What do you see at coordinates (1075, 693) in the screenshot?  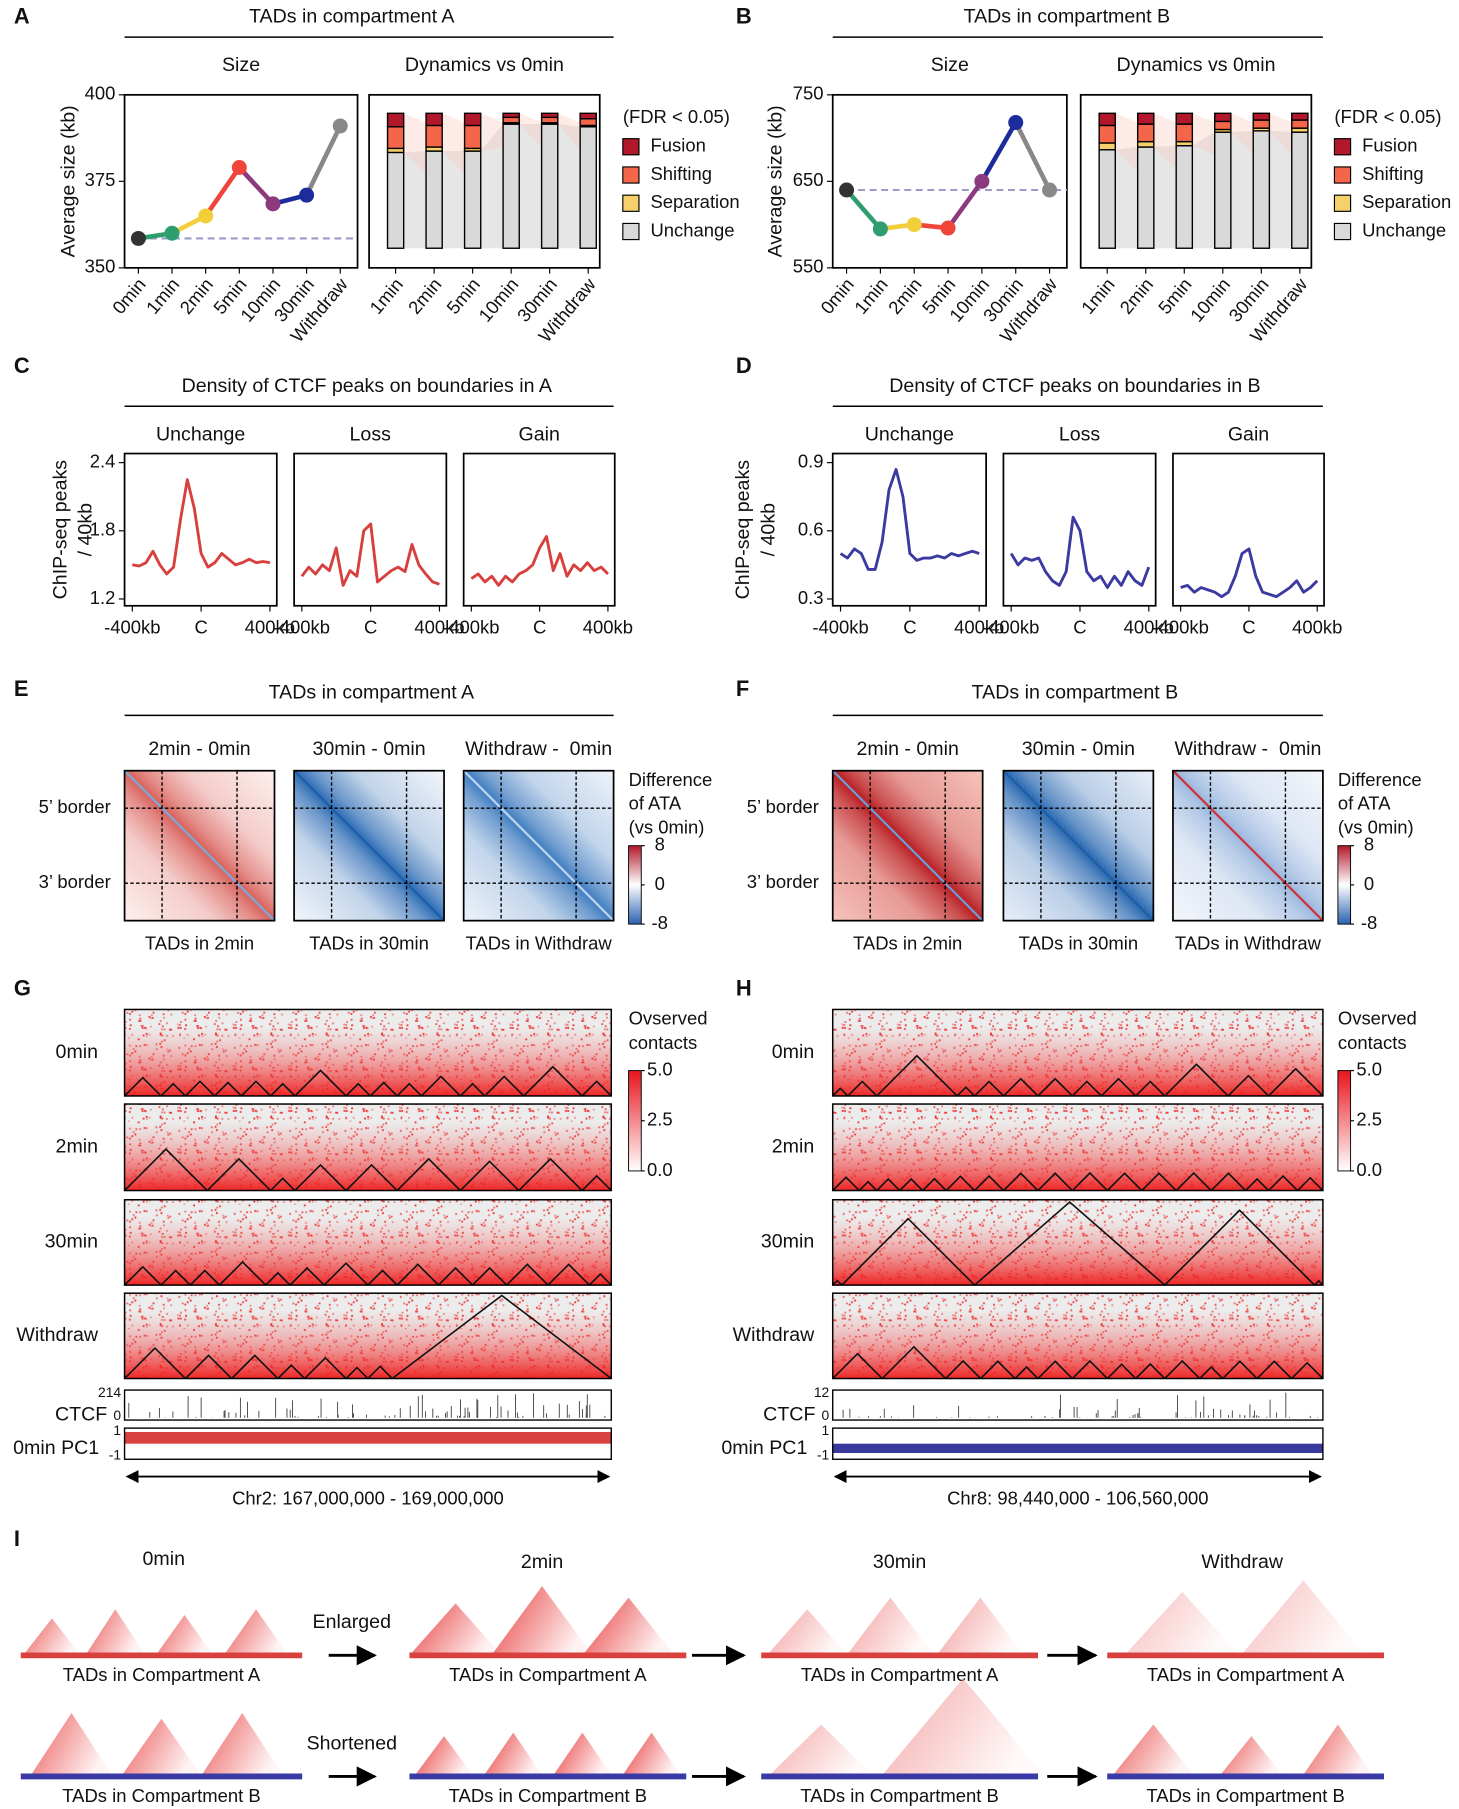 I see `section-title: TADs in compartment B` at bounding box center [1075, 693].